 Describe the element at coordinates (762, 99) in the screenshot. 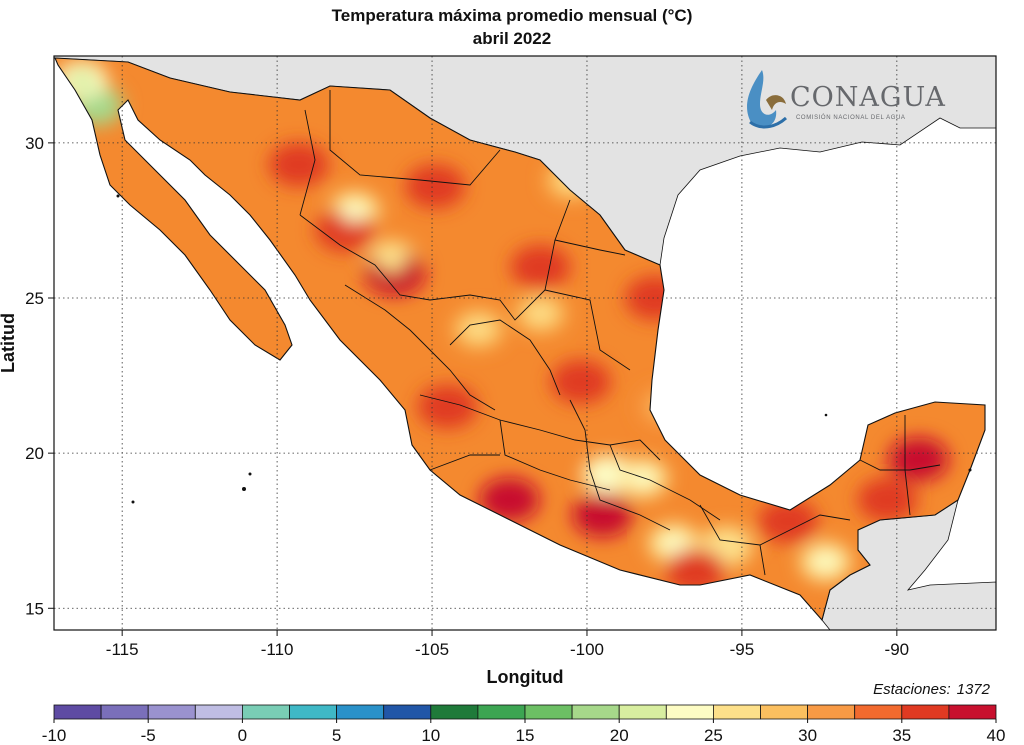

I see `water-drop-icon` at that location.